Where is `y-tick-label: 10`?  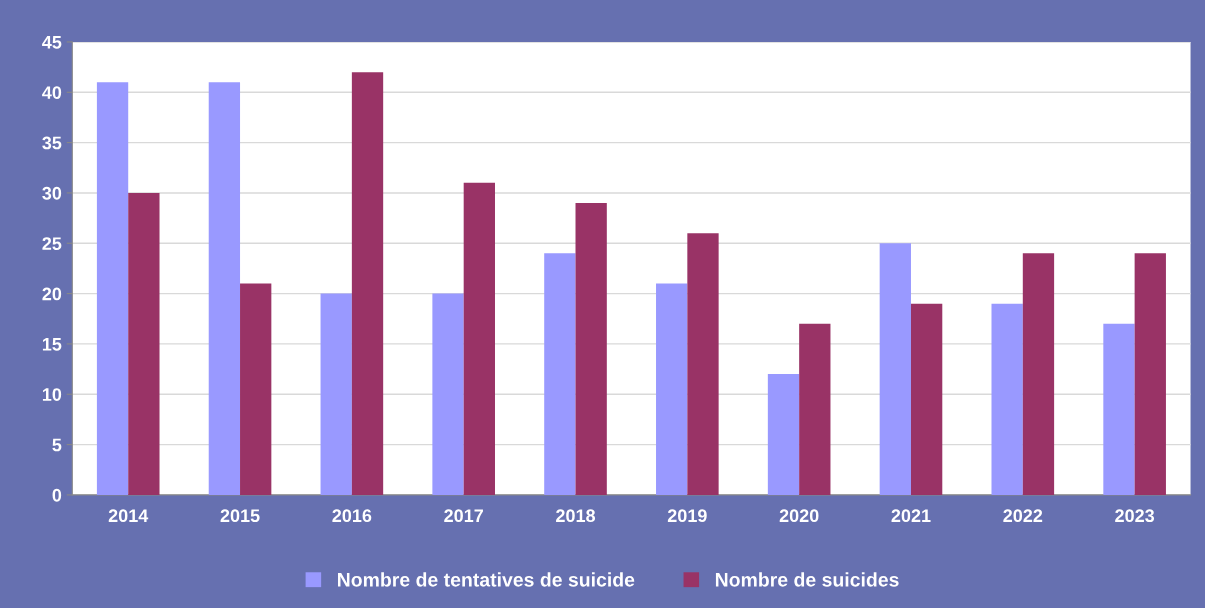
y-tick-label: 10 is located at coordinates (52, 394).